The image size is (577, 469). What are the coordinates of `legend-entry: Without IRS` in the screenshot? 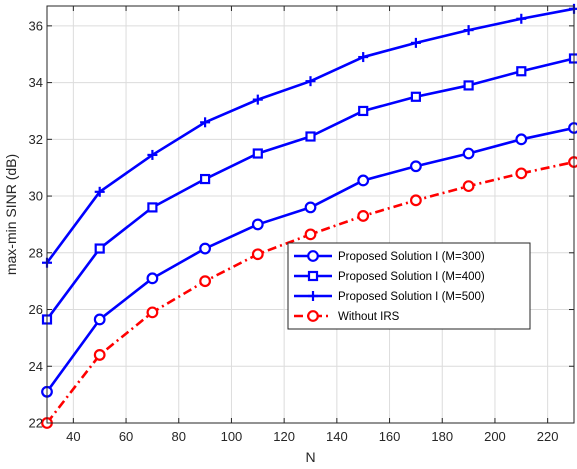 It's located at (347, 316).